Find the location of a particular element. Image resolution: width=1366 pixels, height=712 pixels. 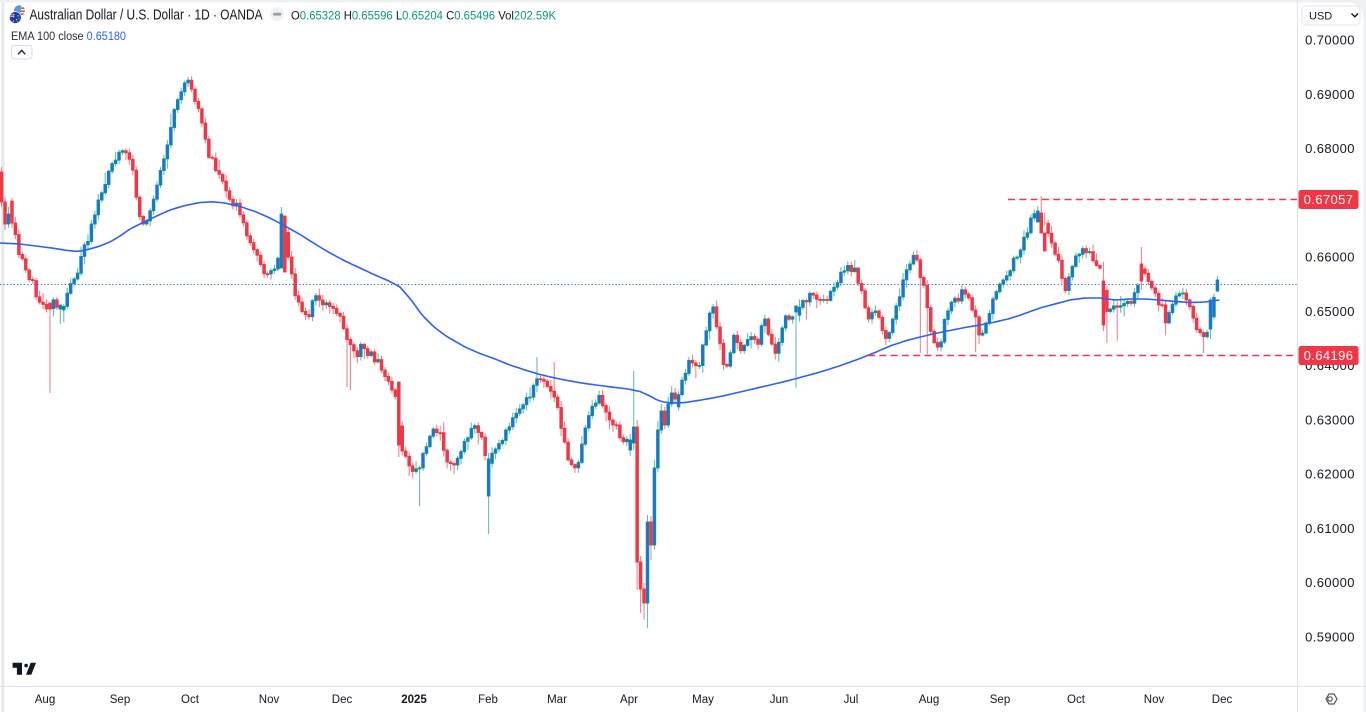

svg-text: Feb is located at coordinates (488, 700).